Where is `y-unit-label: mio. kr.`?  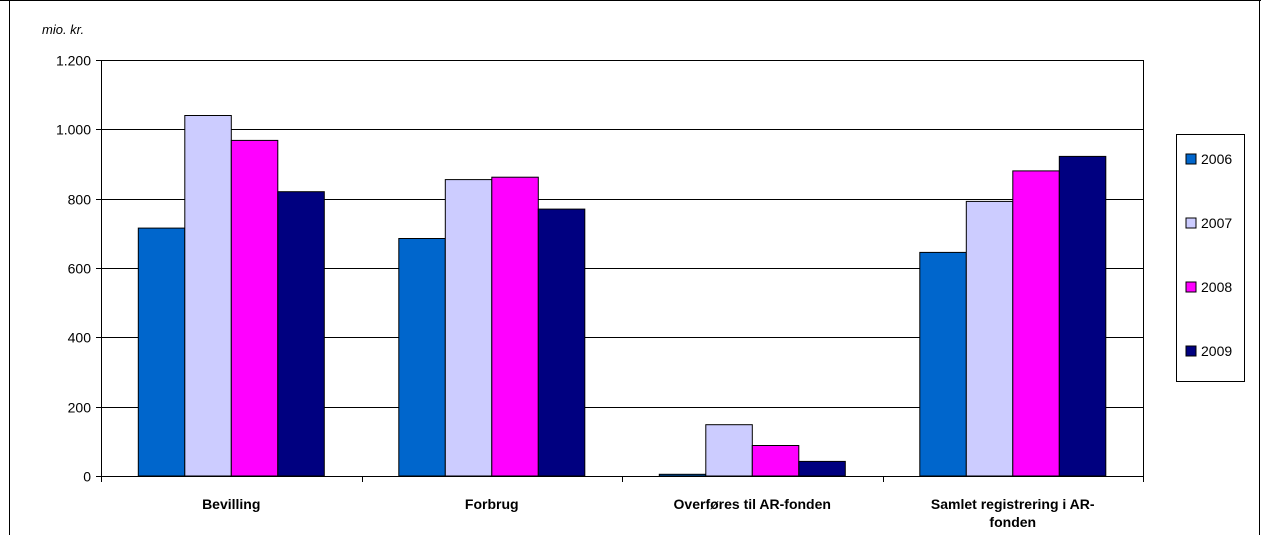
y-unit-label: mio. kr. is located at coordinates (63, 29).